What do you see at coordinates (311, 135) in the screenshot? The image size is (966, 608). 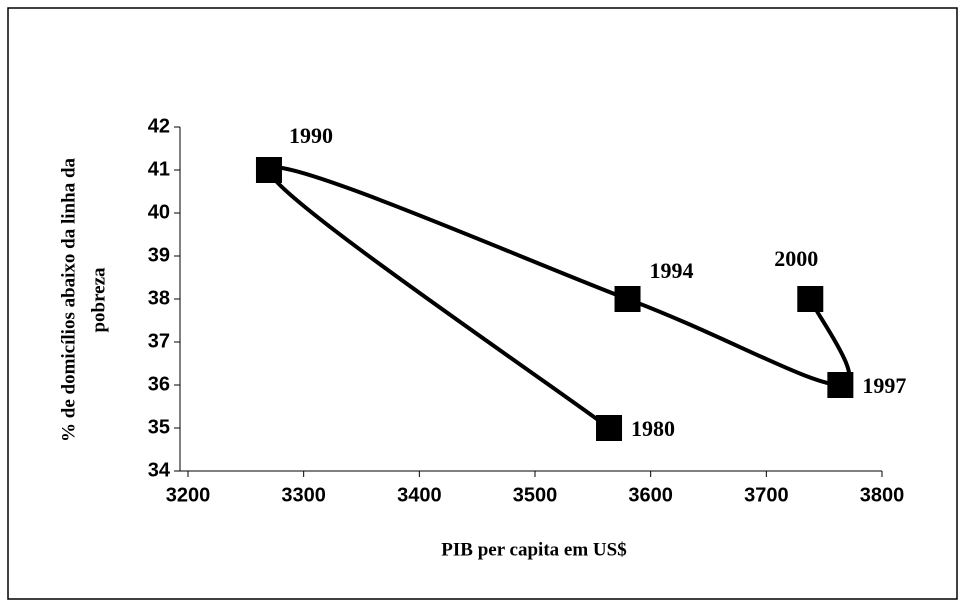 I see `point-label: 1990` at bounding box center [311, 135].